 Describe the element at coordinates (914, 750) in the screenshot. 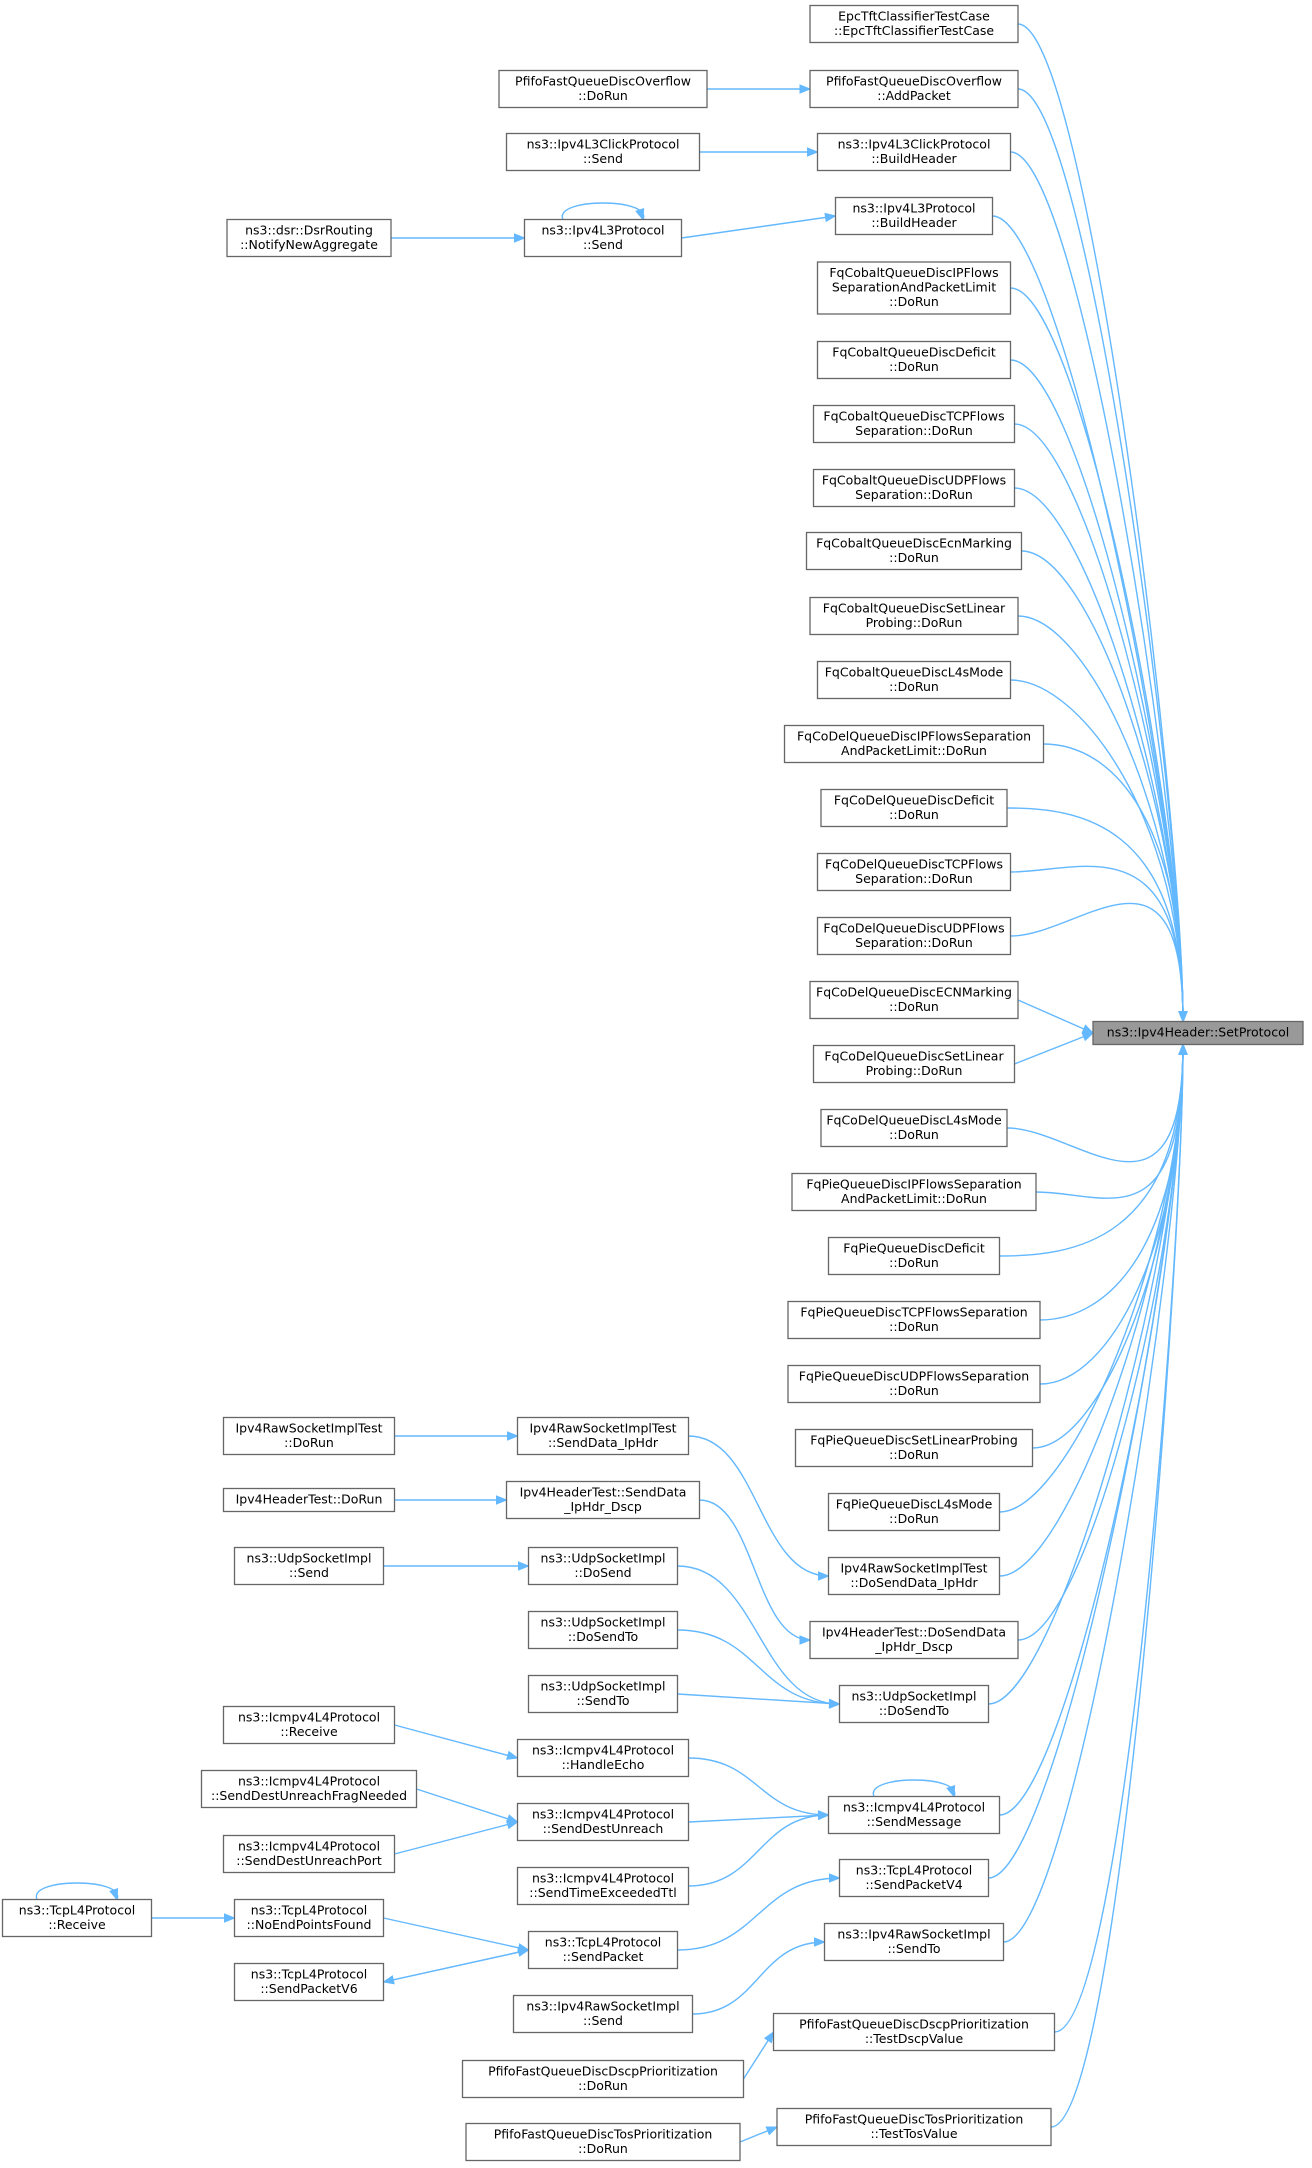

I see `node-label-line: AndPacketLimit::DoRun` at that location.